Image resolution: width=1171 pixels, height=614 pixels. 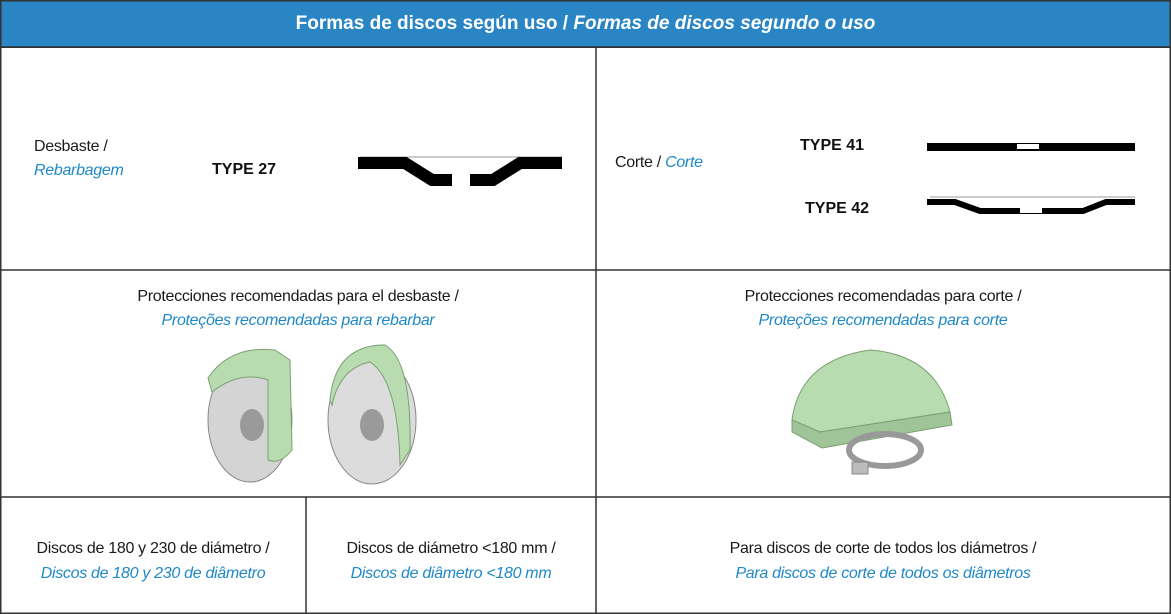 I want to click on shape-translation: Corte, so click(x=684, y=162).